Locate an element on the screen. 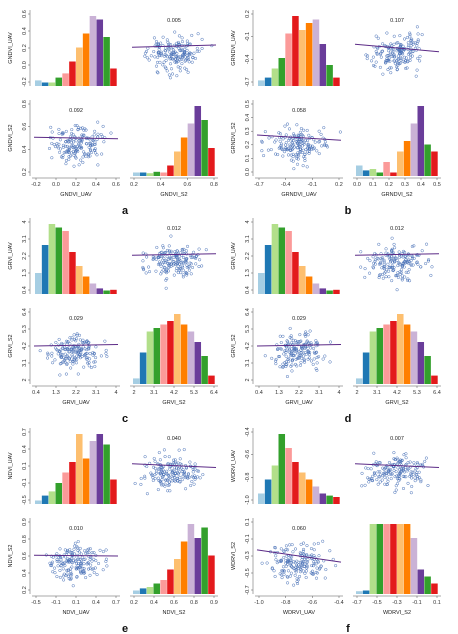 The image size is (458, 634). panel-letter: a is located at coordinates (125, 211).